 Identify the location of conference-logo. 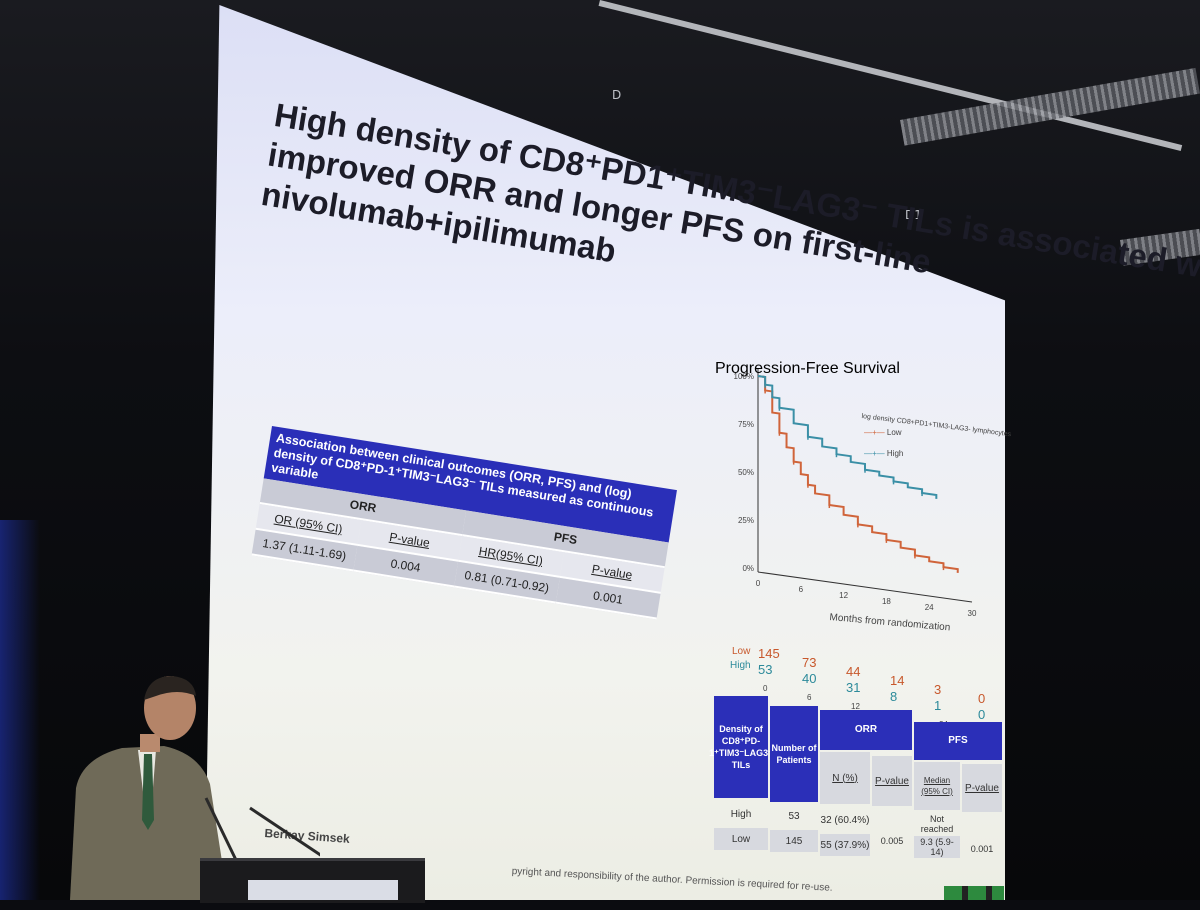
(974, 893).